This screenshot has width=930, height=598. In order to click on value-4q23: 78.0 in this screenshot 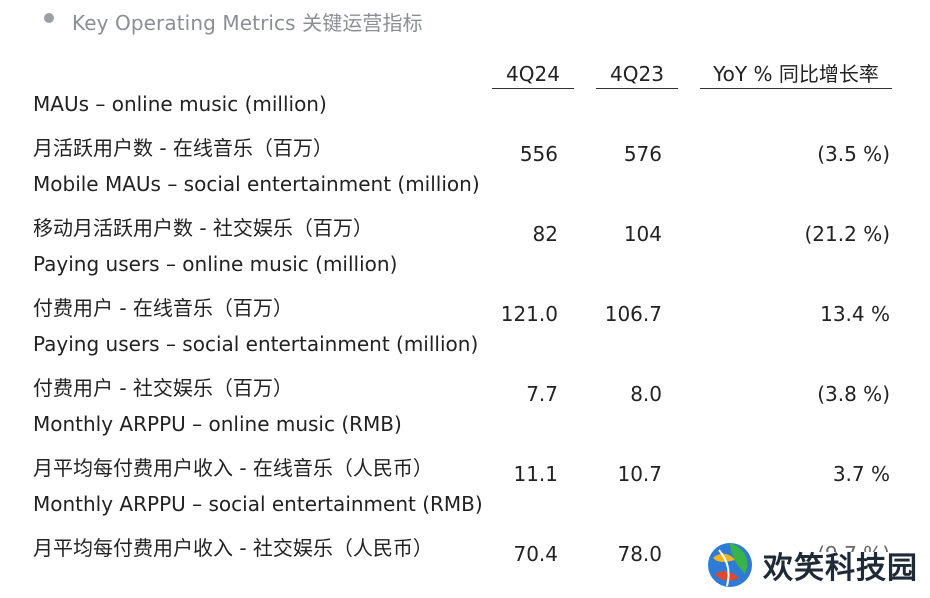, I will do `click(639, 554)`.